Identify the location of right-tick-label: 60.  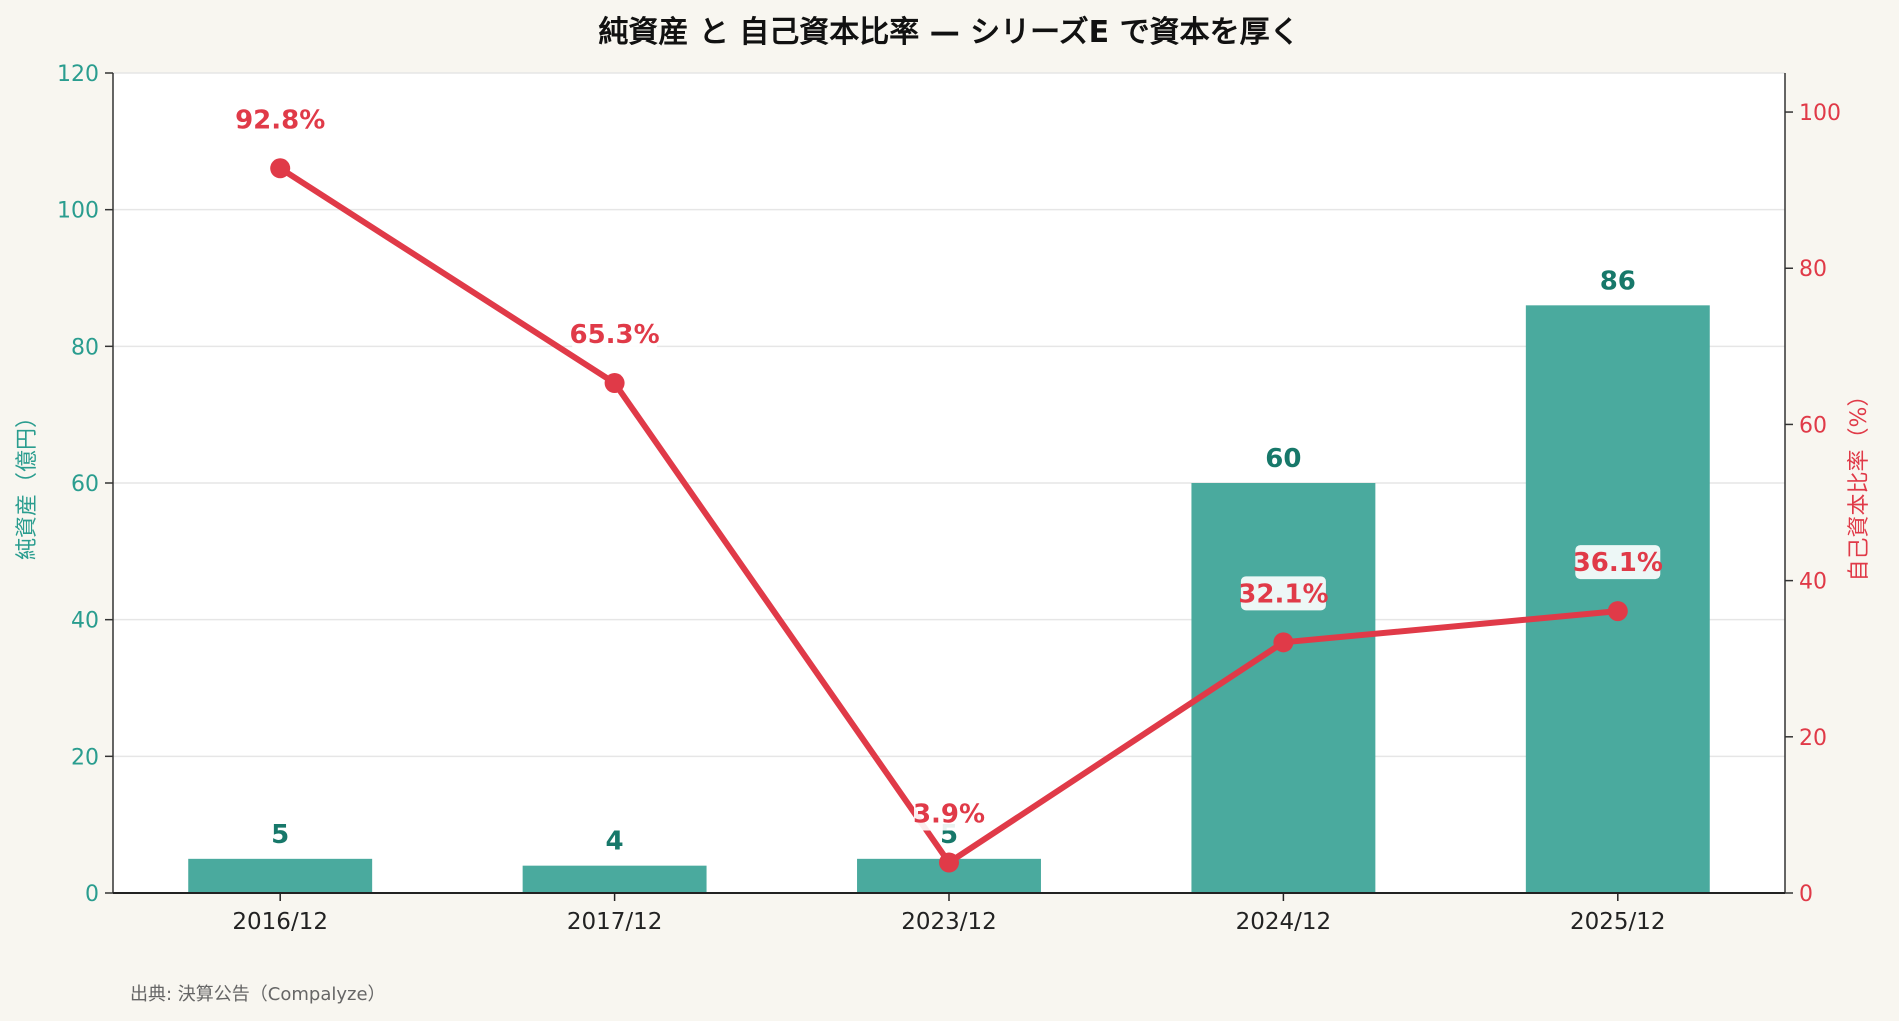
(1813, 425).